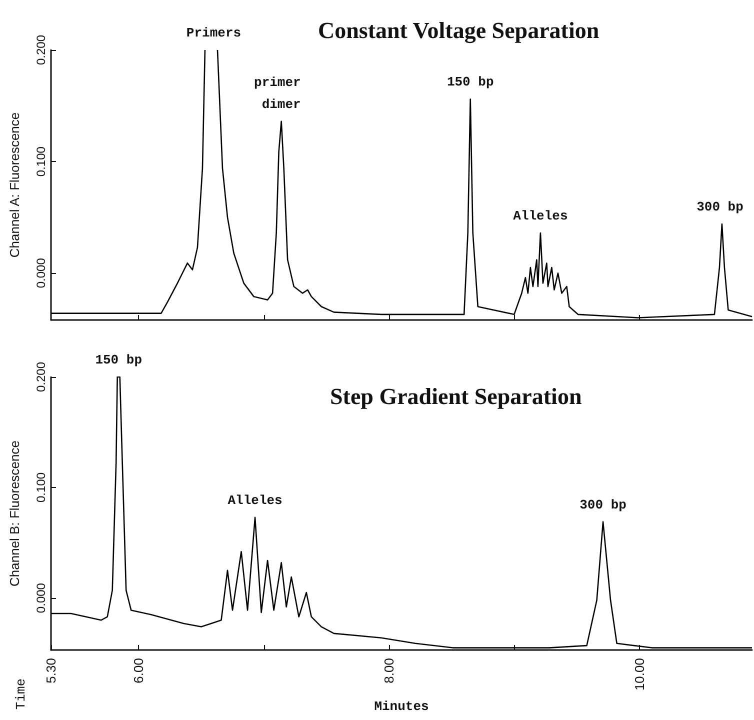 This screenshot has height=720, width=754. I want to click on x-axis-title: Minutes, so click(402, 706).